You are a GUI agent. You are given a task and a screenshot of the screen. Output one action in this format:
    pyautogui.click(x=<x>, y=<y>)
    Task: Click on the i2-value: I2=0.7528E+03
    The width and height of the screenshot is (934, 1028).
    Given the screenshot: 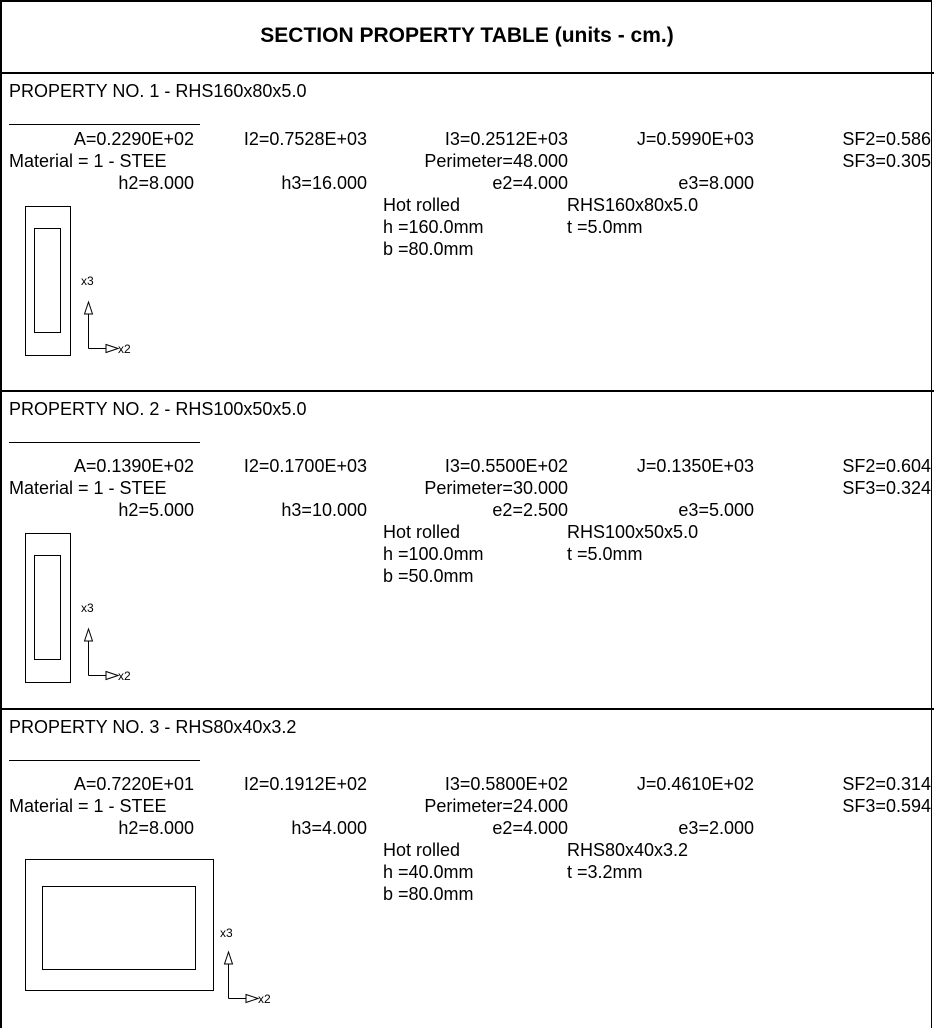 What is the action you would take?
    pyautogui.click(x=305, y=139)
    